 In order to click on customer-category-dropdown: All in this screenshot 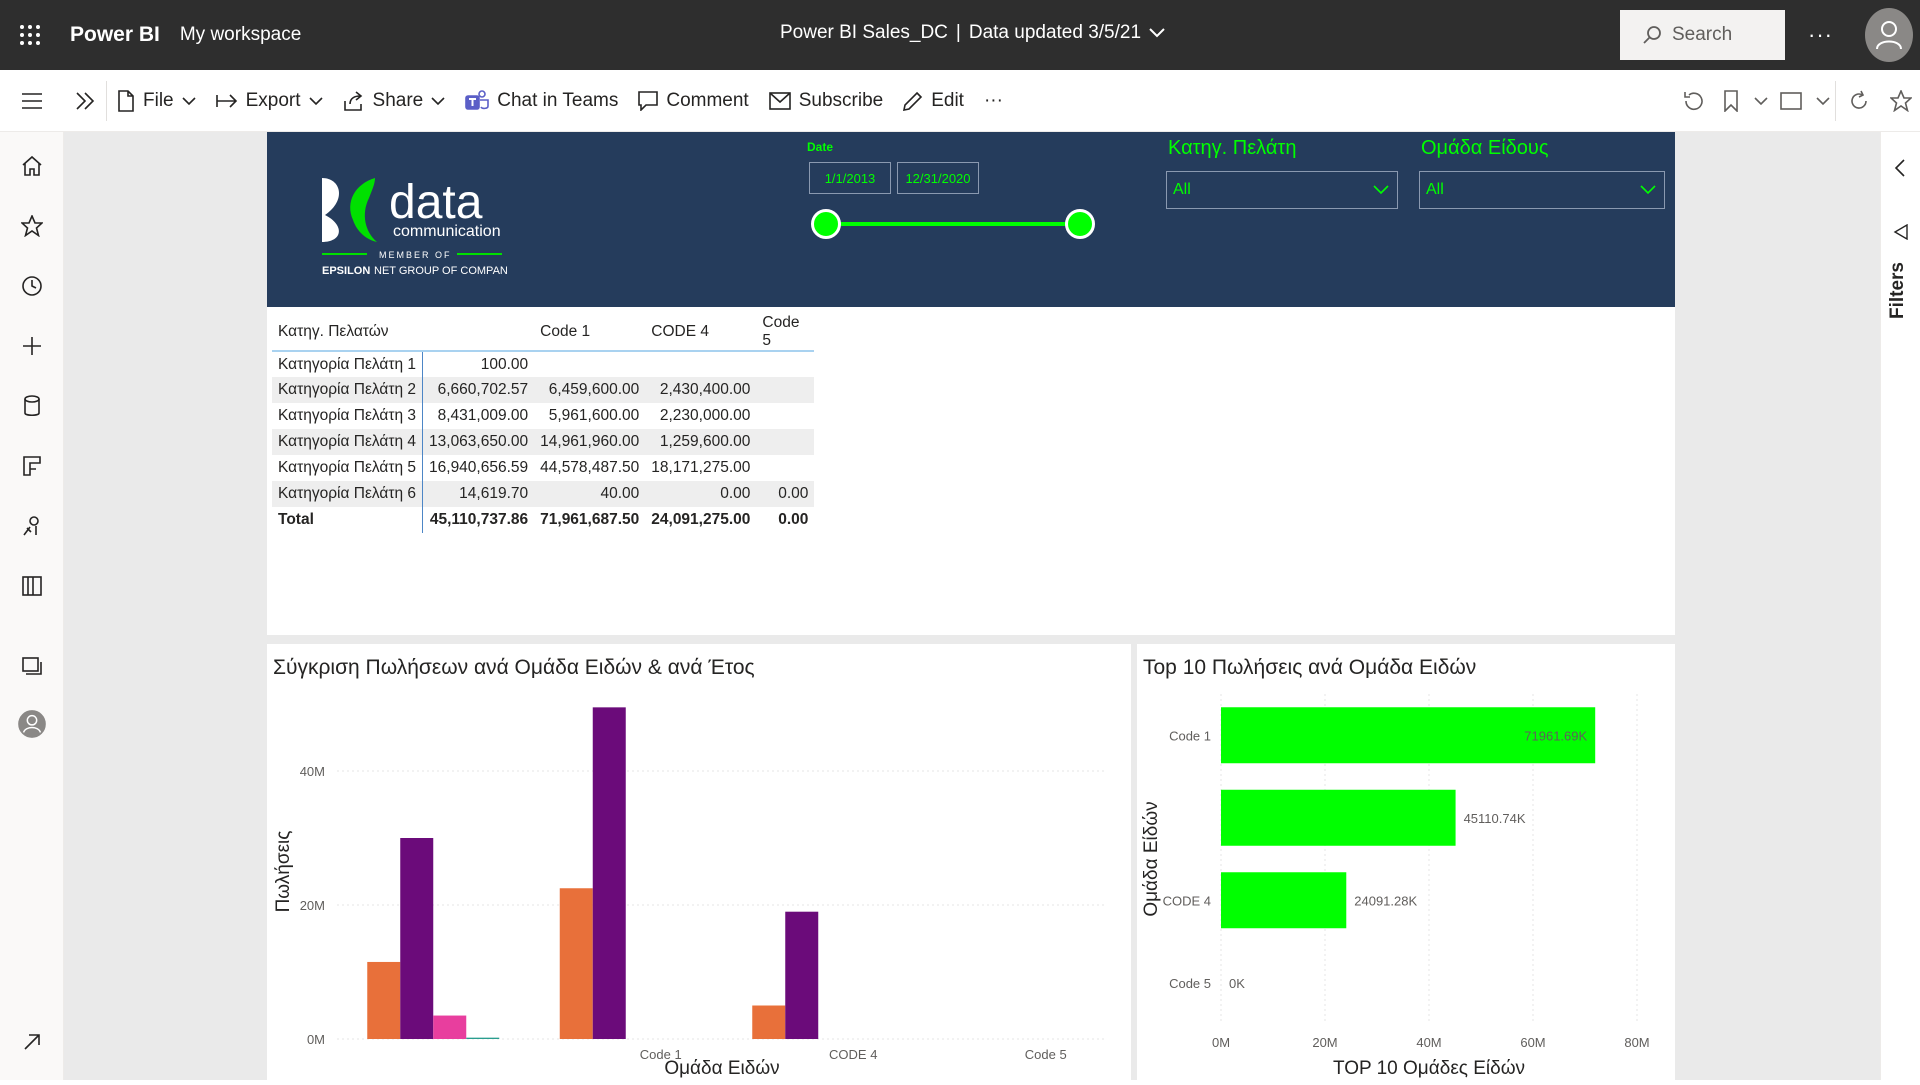, I will do `click(1282, 190)`.